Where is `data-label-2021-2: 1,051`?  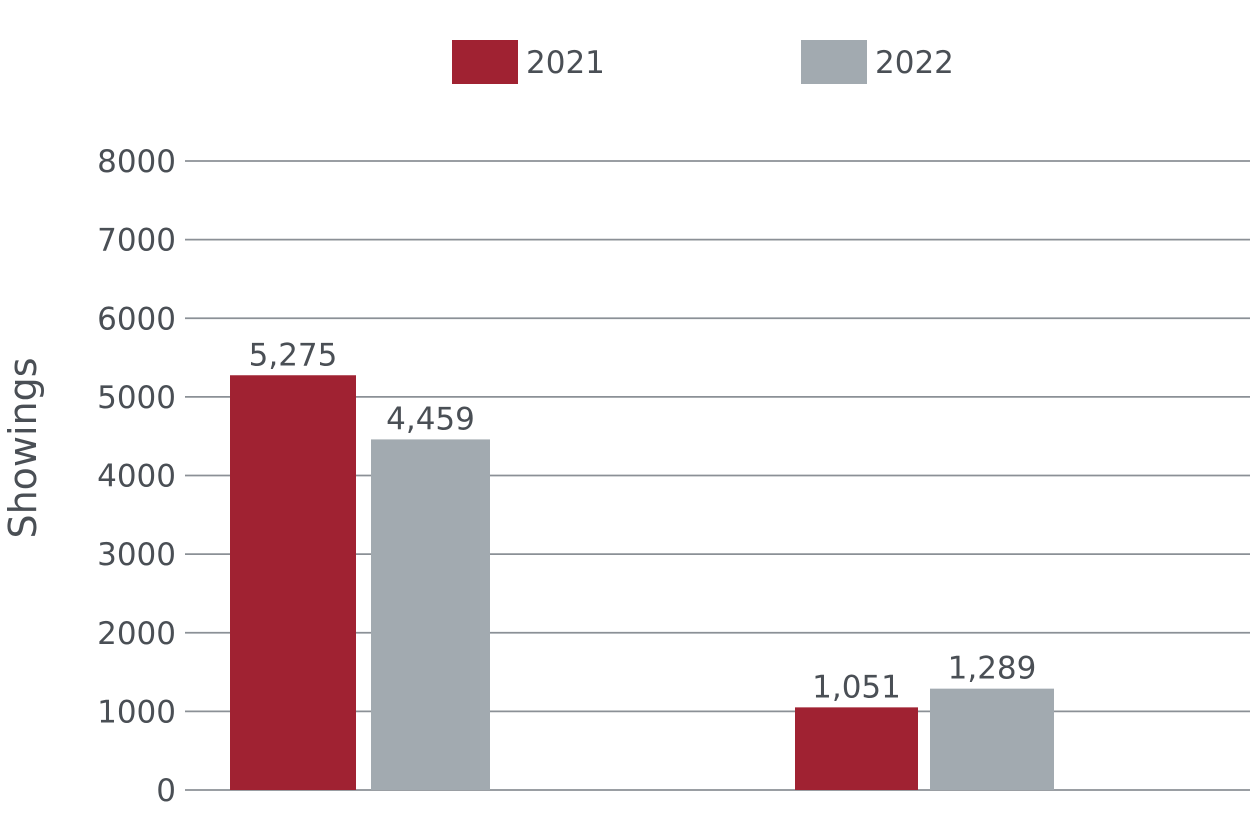
data-label-2021-2: 1,051 is located at coordinates (856, 687).